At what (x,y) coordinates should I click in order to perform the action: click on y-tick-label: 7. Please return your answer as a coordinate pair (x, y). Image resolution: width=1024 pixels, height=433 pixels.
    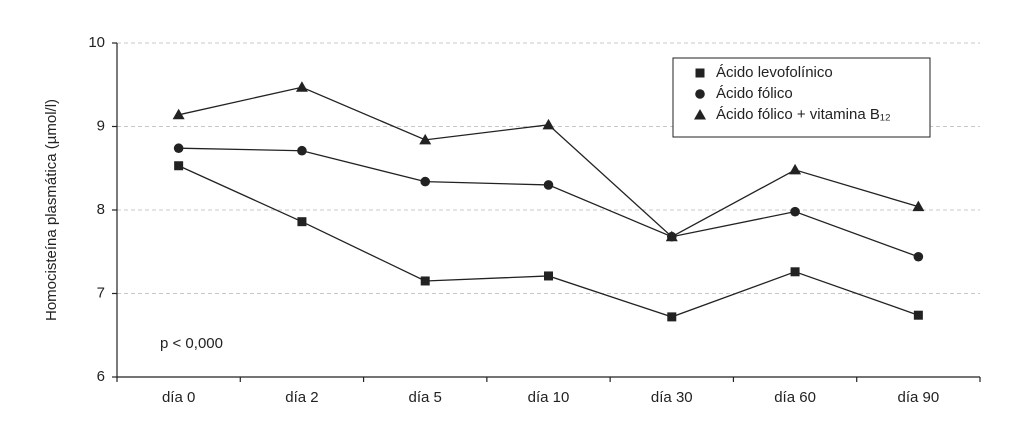
    Looking at the image, I should click on (101, 292).